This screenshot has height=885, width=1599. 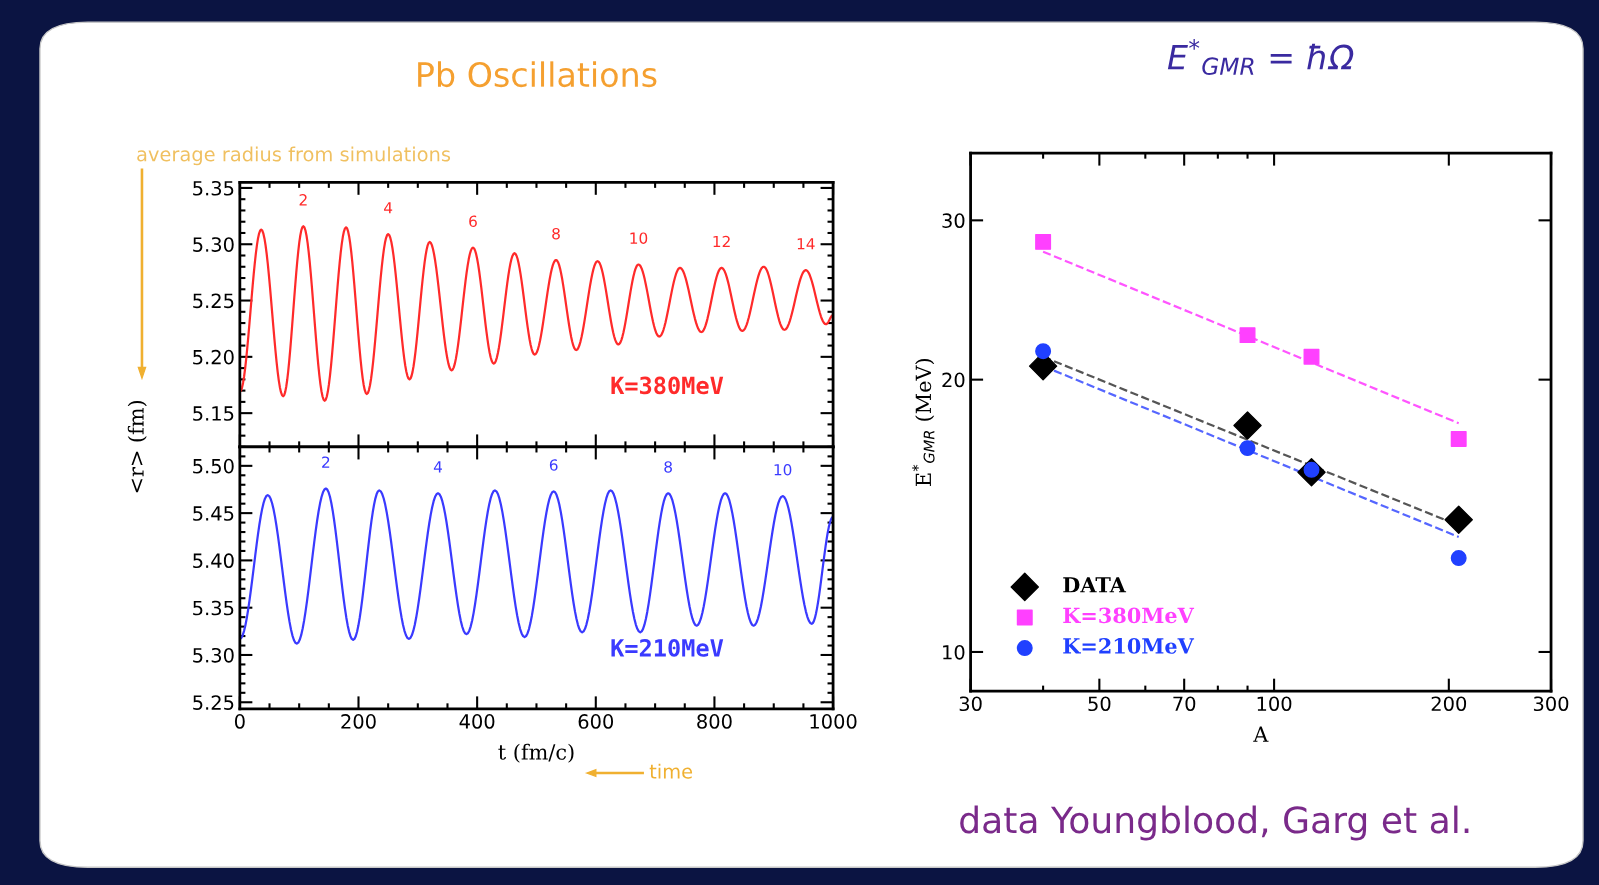 What do you see at coordinates (213, 413) in the screenshot?
I see `y-tick-label: 5.15` at bounding box center [213, 413].